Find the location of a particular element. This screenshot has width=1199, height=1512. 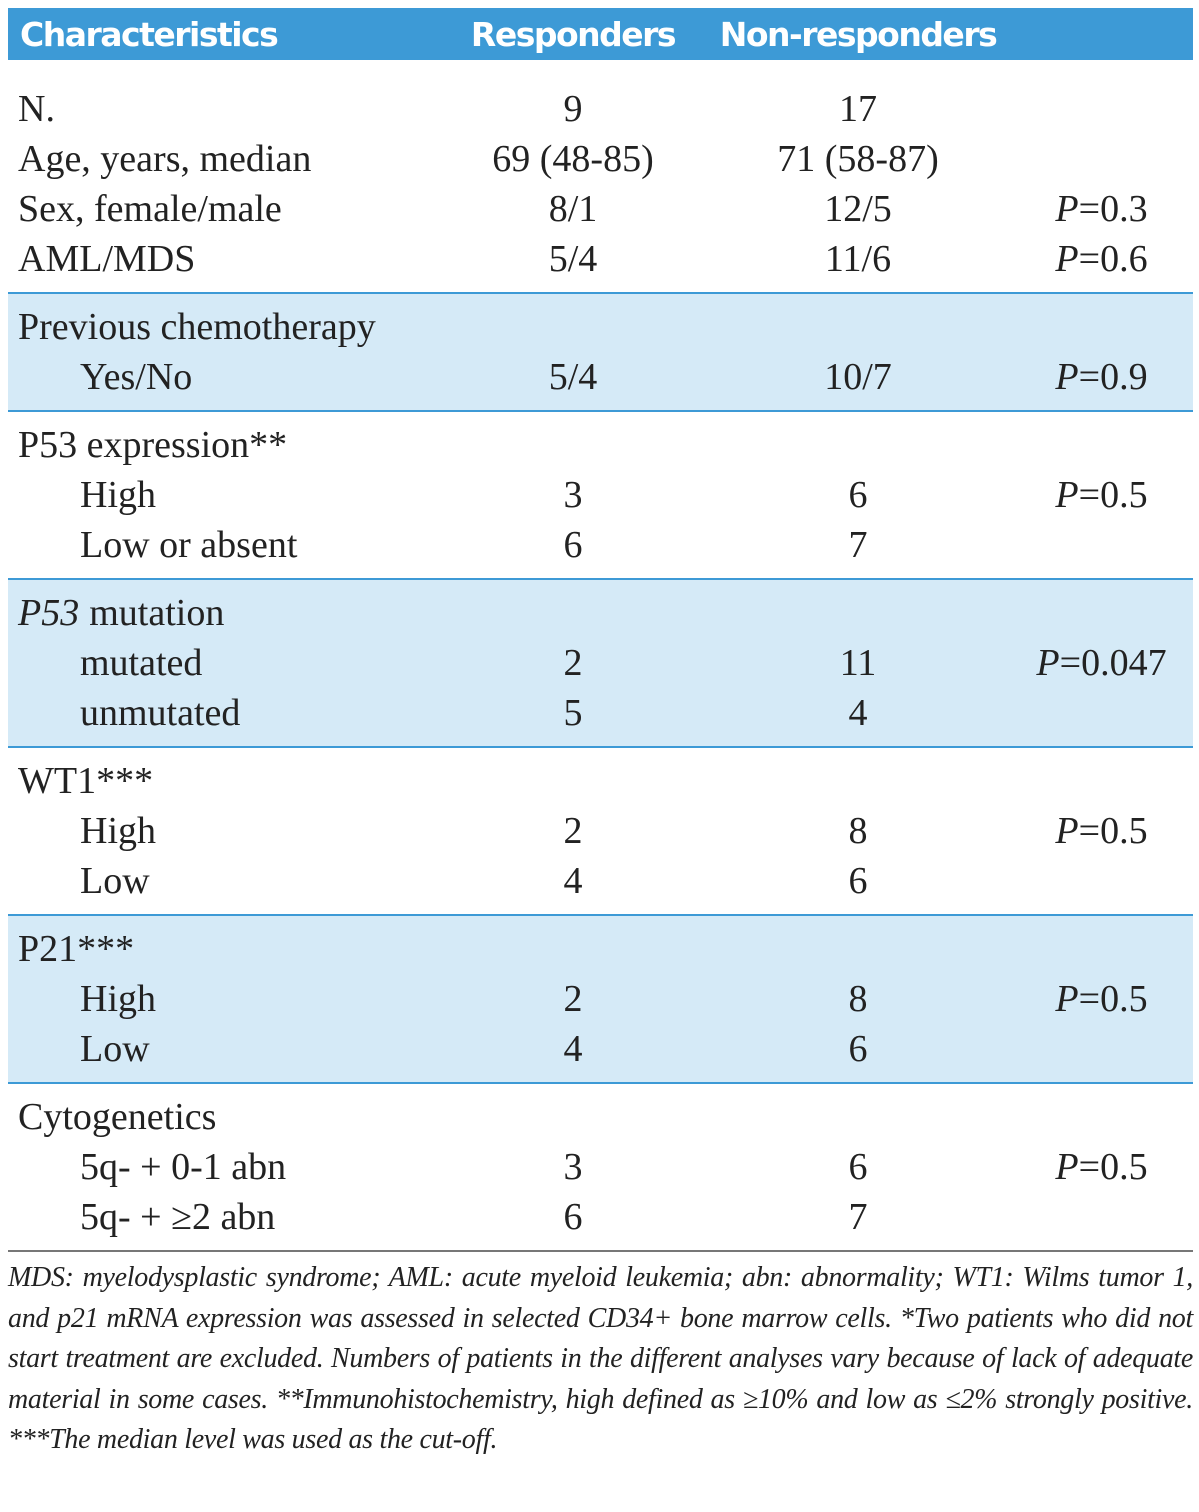

value-cell: 69 (48-85) is located at coordinates (573, 159).